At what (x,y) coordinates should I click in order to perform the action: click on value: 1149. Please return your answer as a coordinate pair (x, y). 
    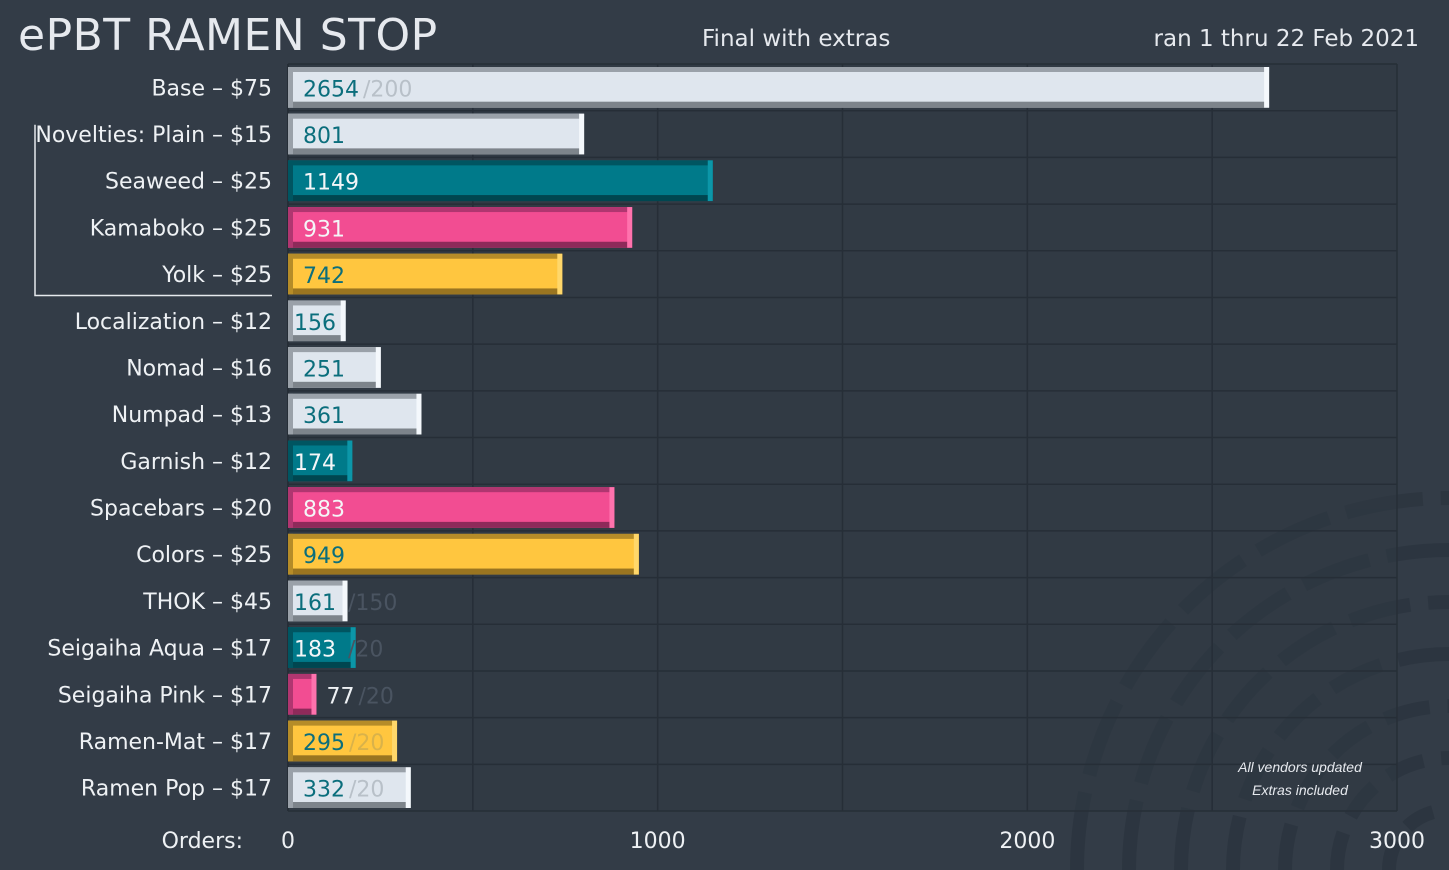
    Looking at the image, I should click on (331, 183).